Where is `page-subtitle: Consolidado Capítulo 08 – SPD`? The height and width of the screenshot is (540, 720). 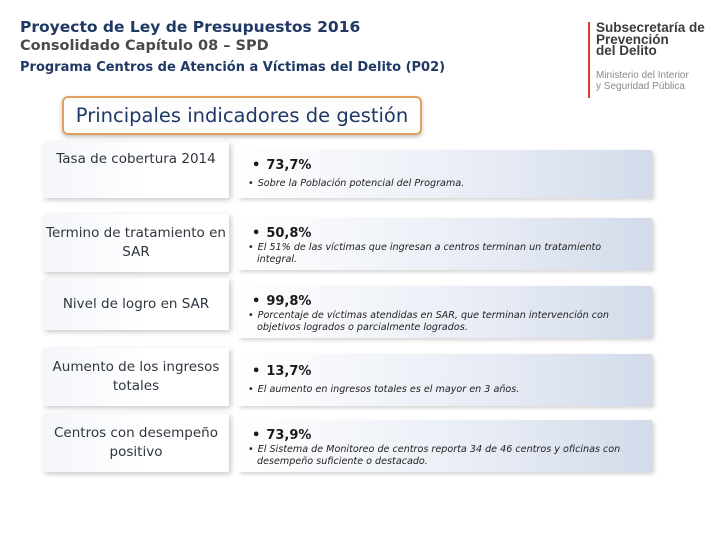 page-subtitle: Consolidado Capítulo 08 – SPD is located at coordinates (144, 46).